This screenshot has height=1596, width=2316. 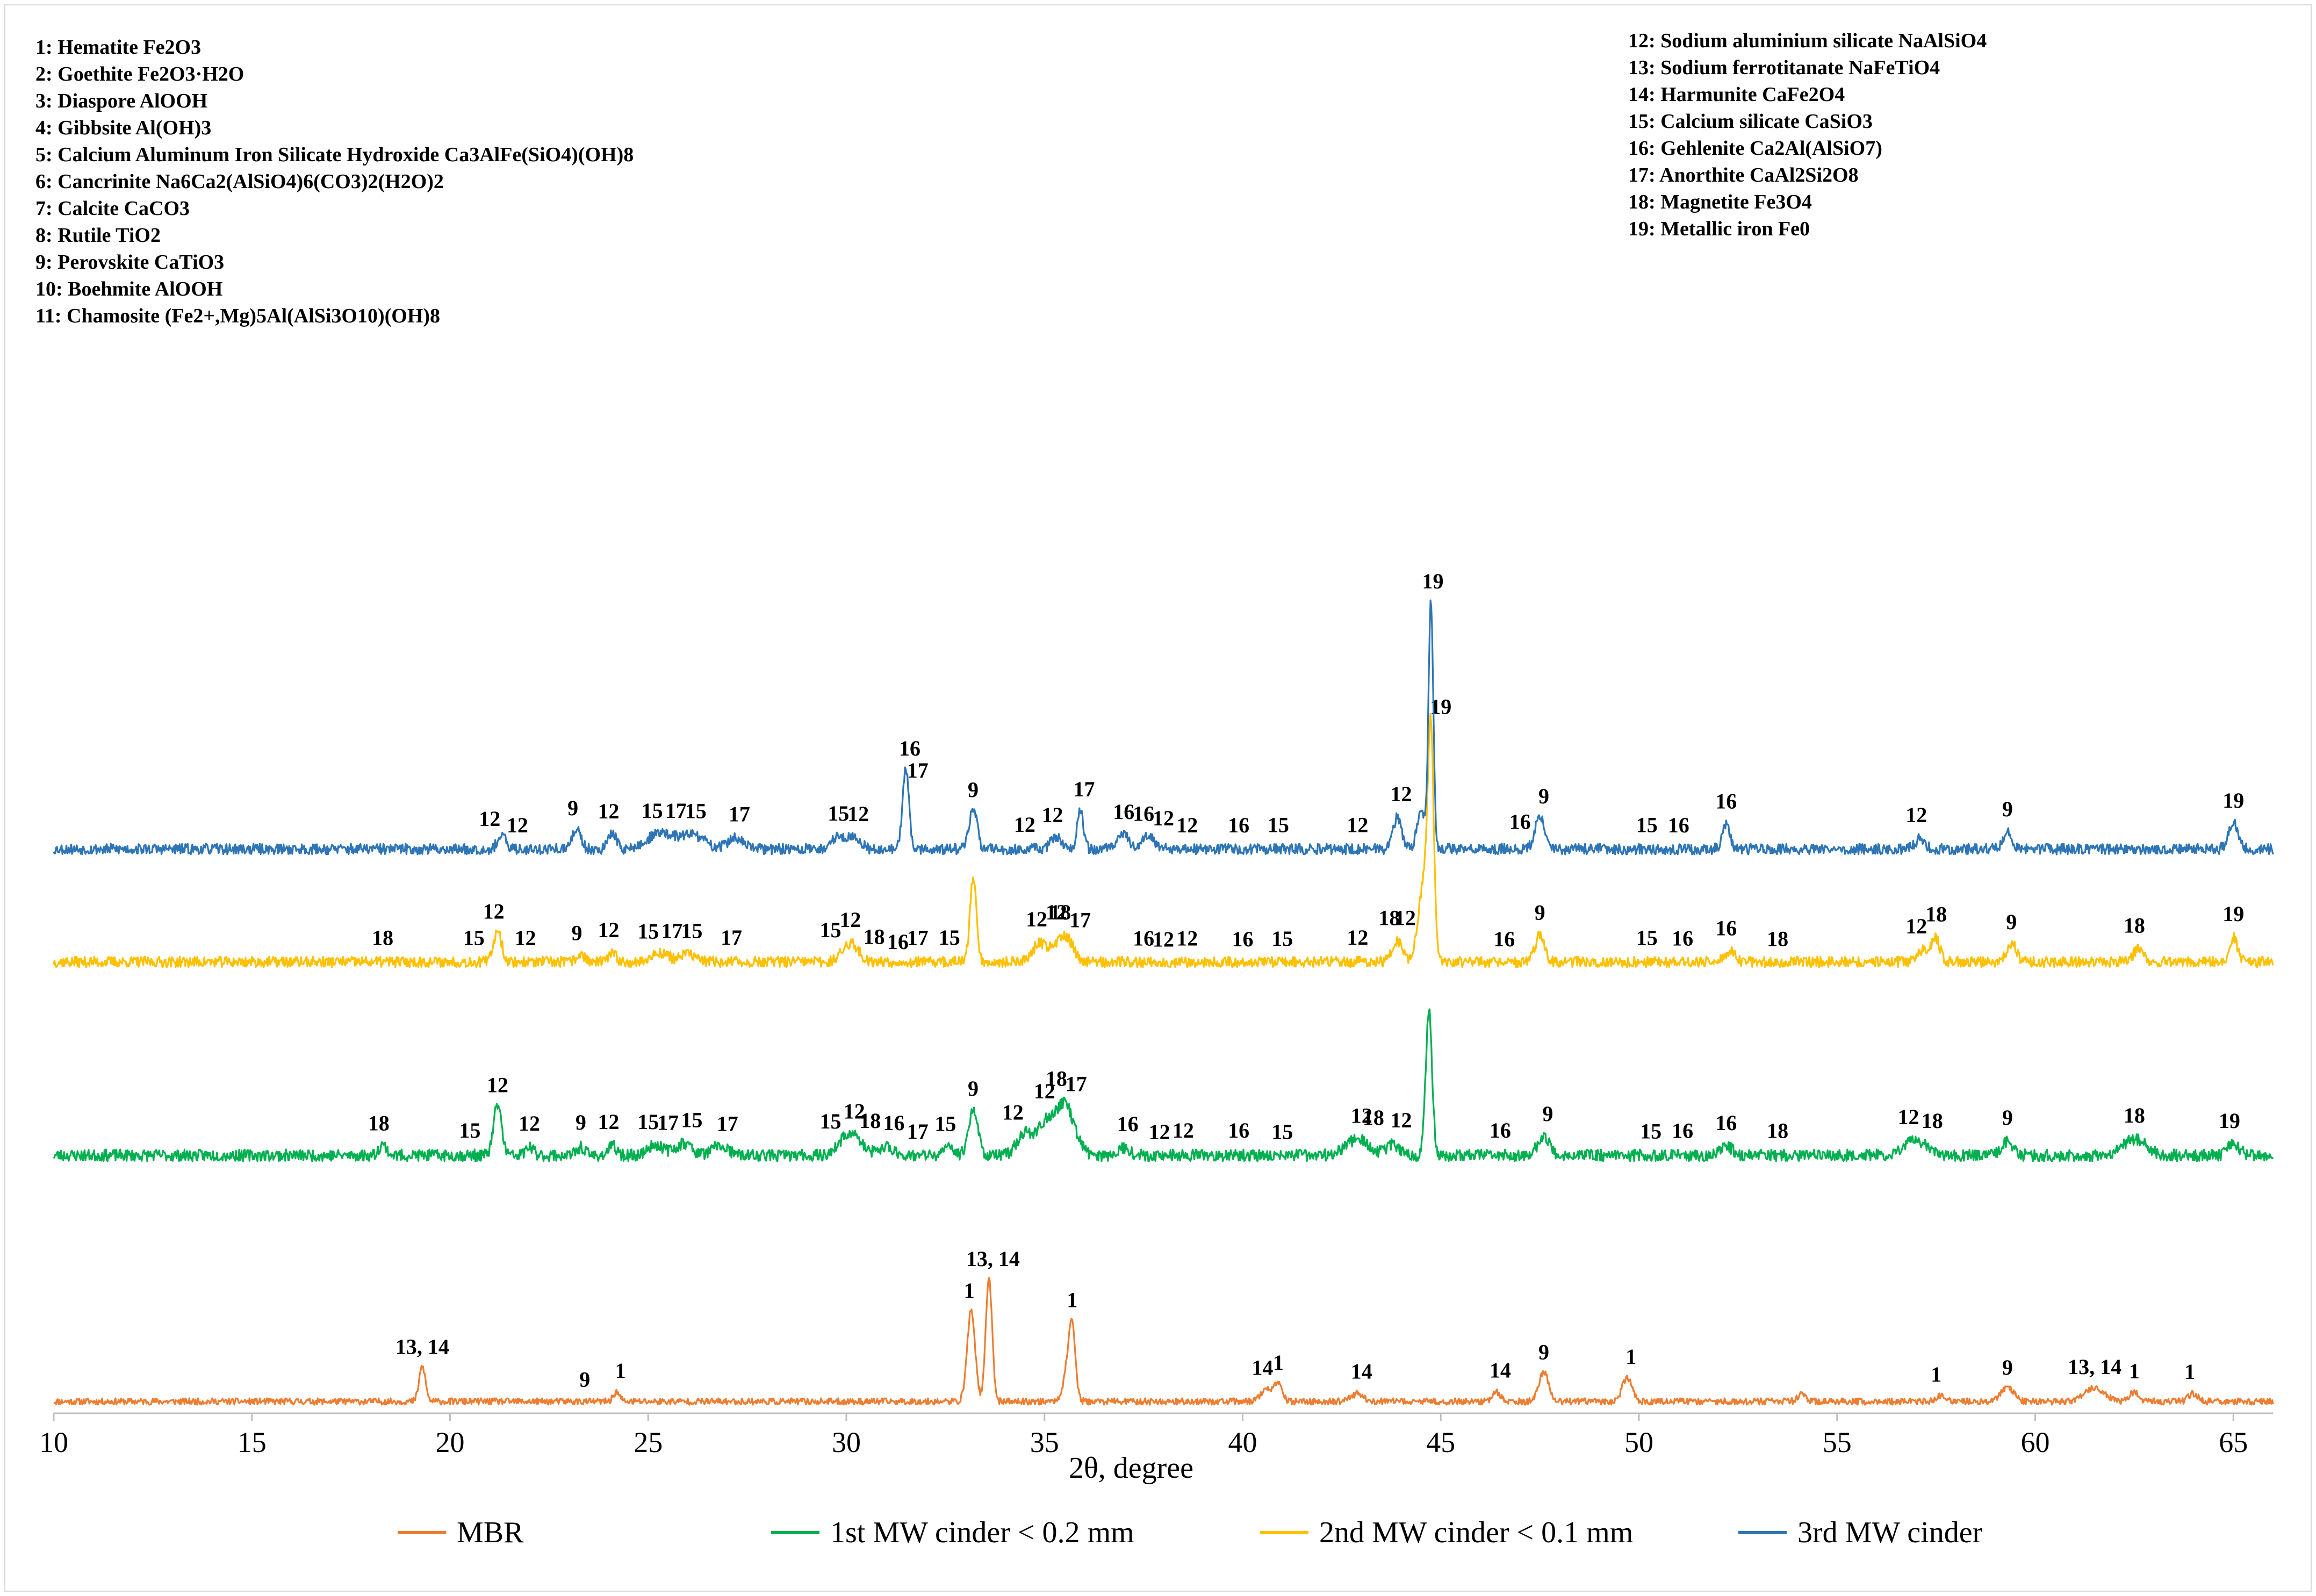 I want to click on x-tick-label: 30, so click(x=846, y=1442).